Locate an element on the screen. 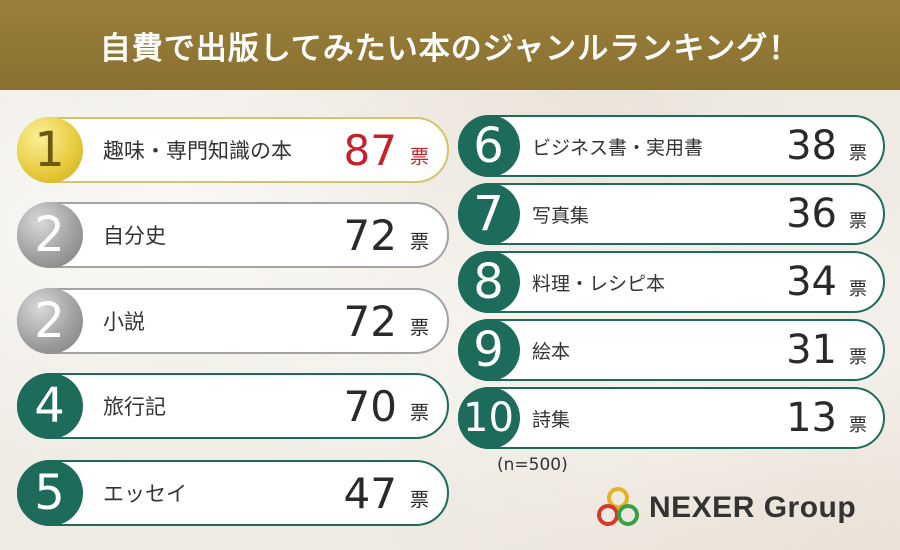  vote-value: 36 is located at coordinates (811, 214).